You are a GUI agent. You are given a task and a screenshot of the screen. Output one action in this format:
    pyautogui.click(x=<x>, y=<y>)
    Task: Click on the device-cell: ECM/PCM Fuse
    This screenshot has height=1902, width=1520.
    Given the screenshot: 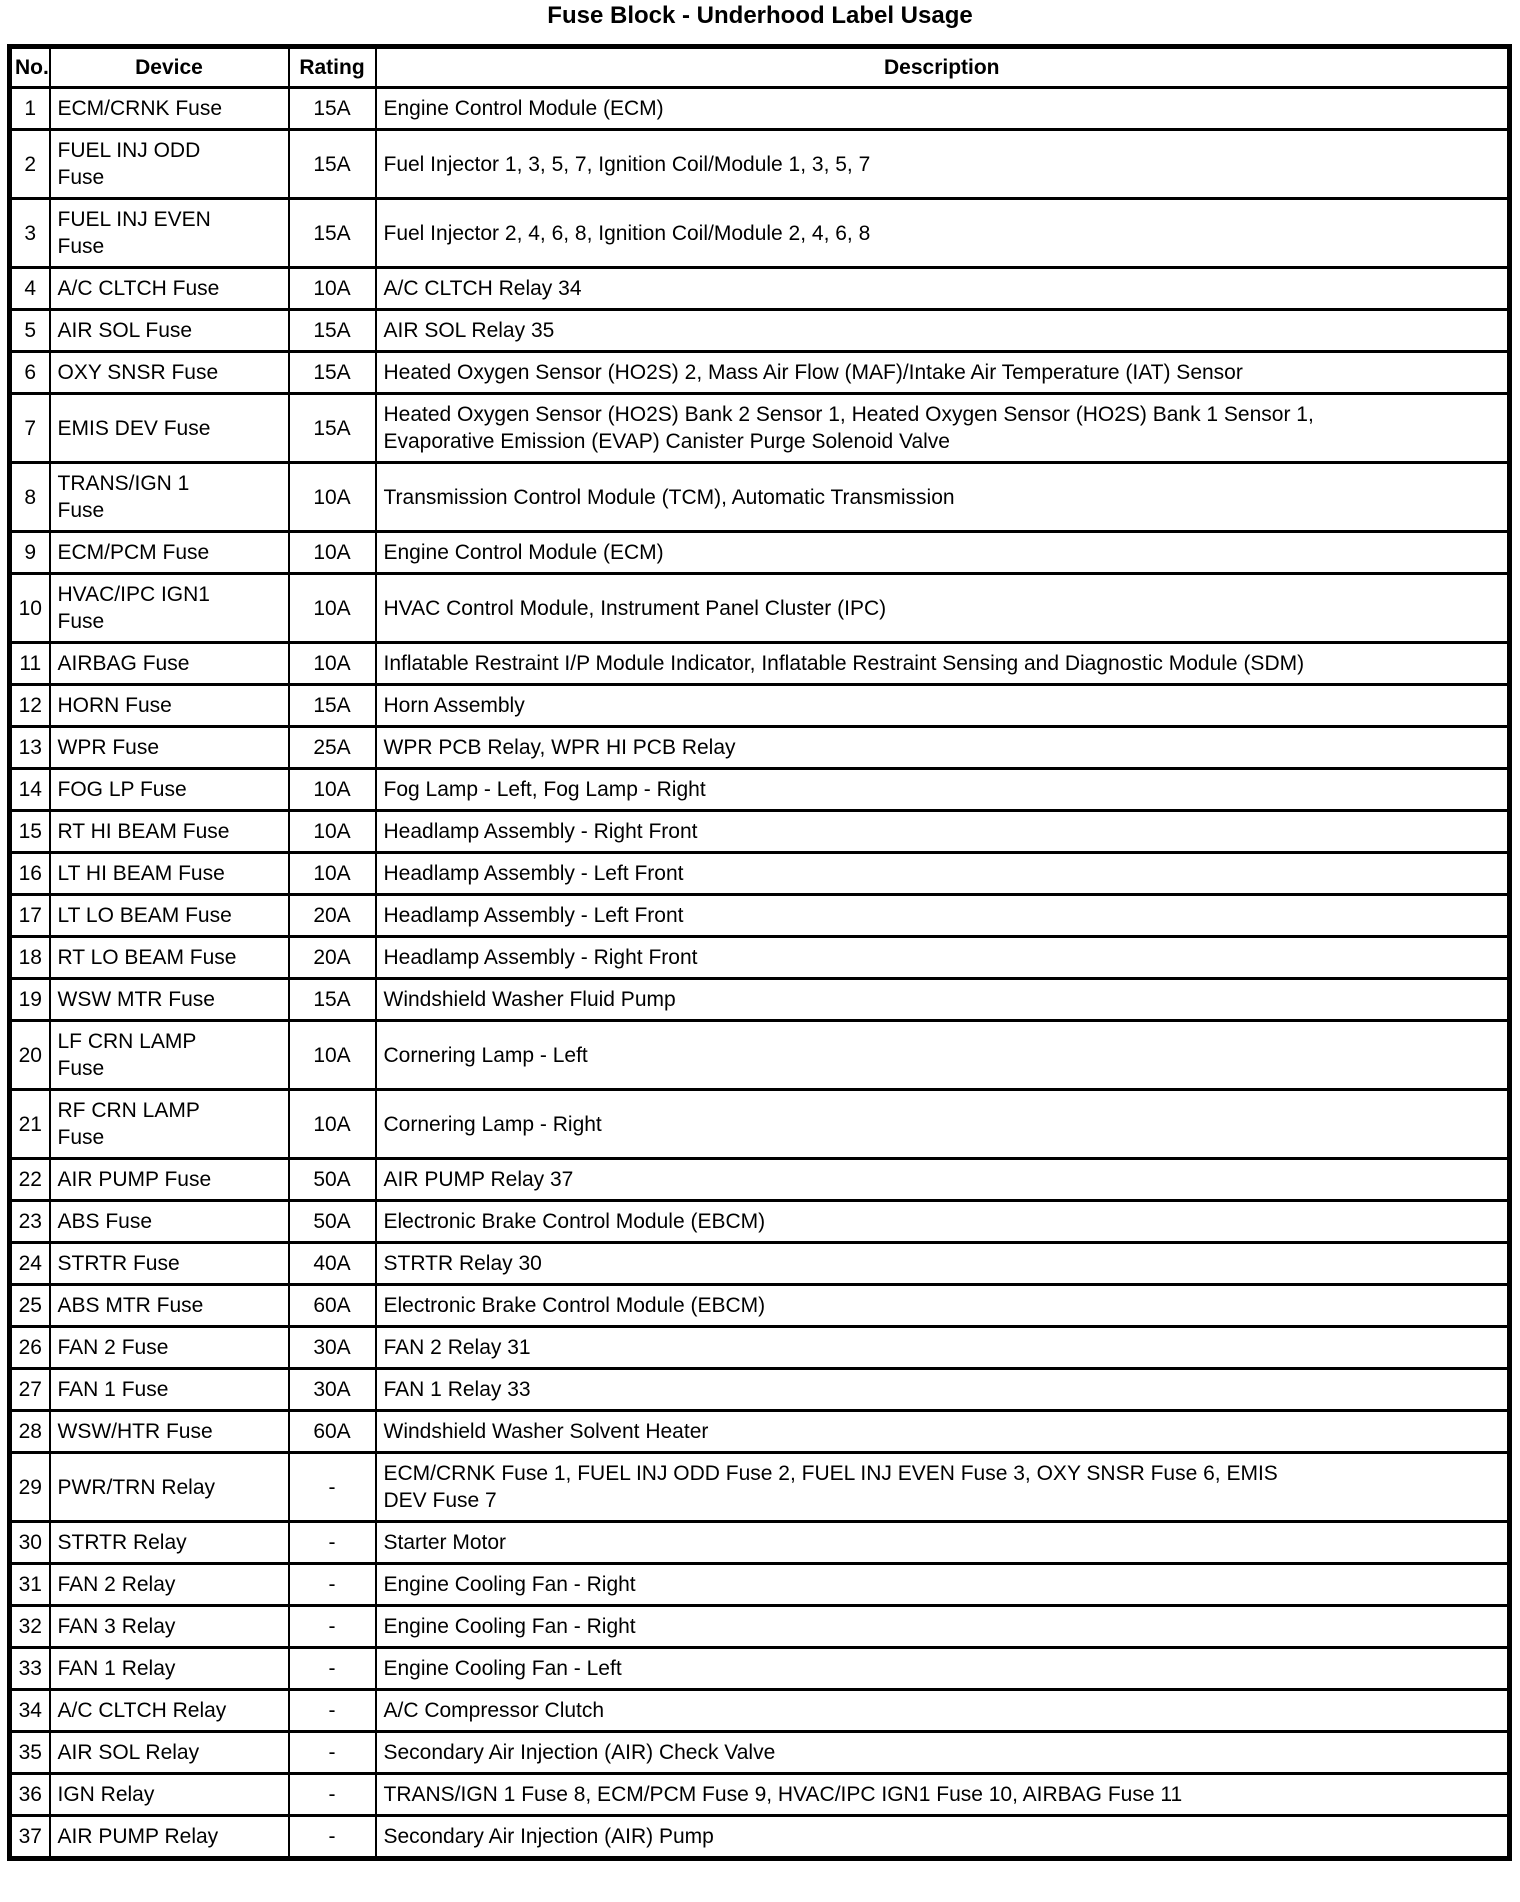 What is the action you would take?
    pyautogui.click(x=169, y=552)
    